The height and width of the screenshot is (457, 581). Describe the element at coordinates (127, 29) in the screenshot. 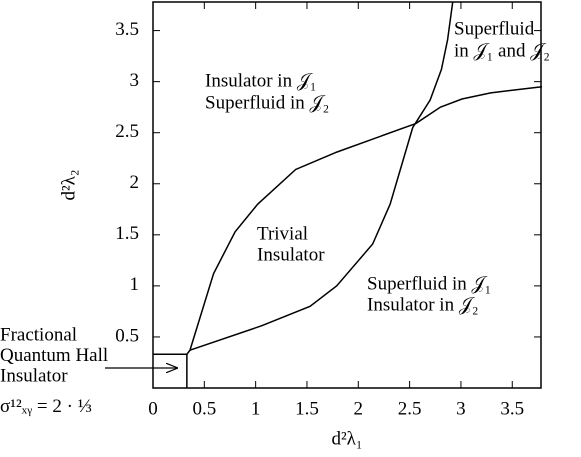

I see `y-tick-label: 3.5` at that location.